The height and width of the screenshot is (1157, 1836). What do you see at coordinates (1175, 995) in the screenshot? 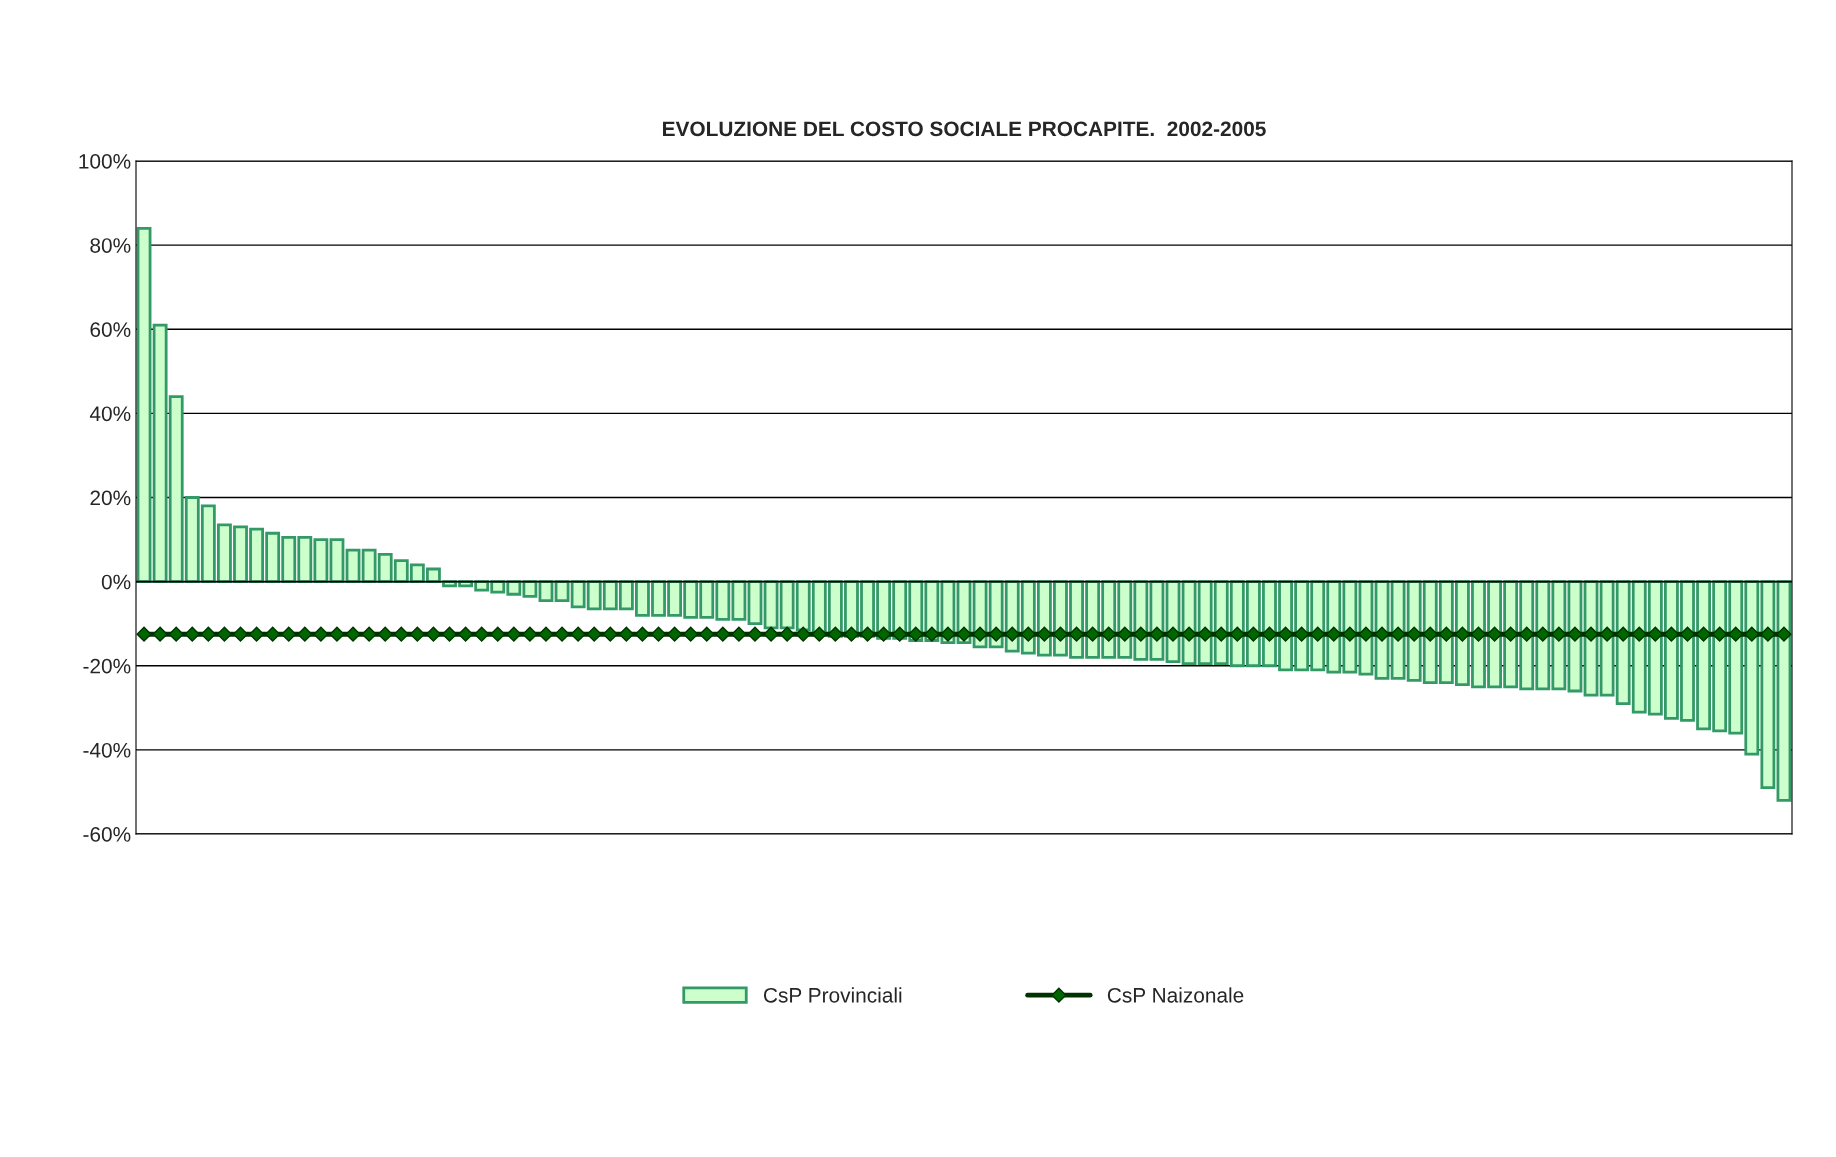
I see `legend-label: CsP Naizonale` at bounding box center [1175, 995].